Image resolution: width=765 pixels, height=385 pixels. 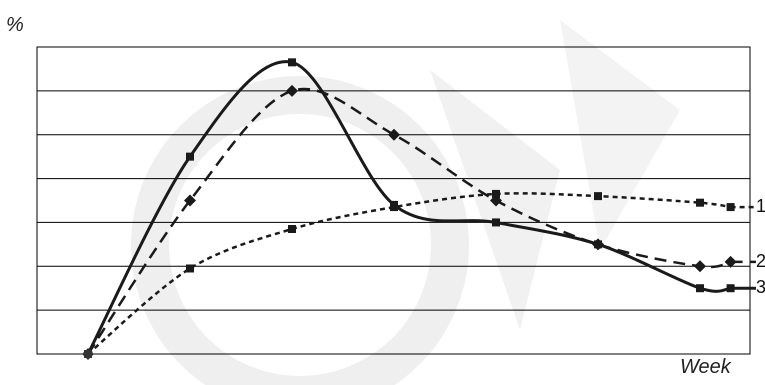 What do you see at coordinates (760, 206) in the screenshot?
I see `series-tag-1: 1` at bounding box center [760, 206].